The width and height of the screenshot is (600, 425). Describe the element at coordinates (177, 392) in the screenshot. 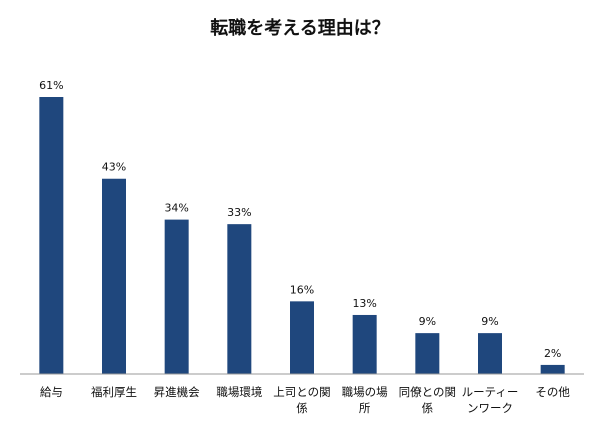

I see `category-label-2-line-0: 昇進機会` at that location.